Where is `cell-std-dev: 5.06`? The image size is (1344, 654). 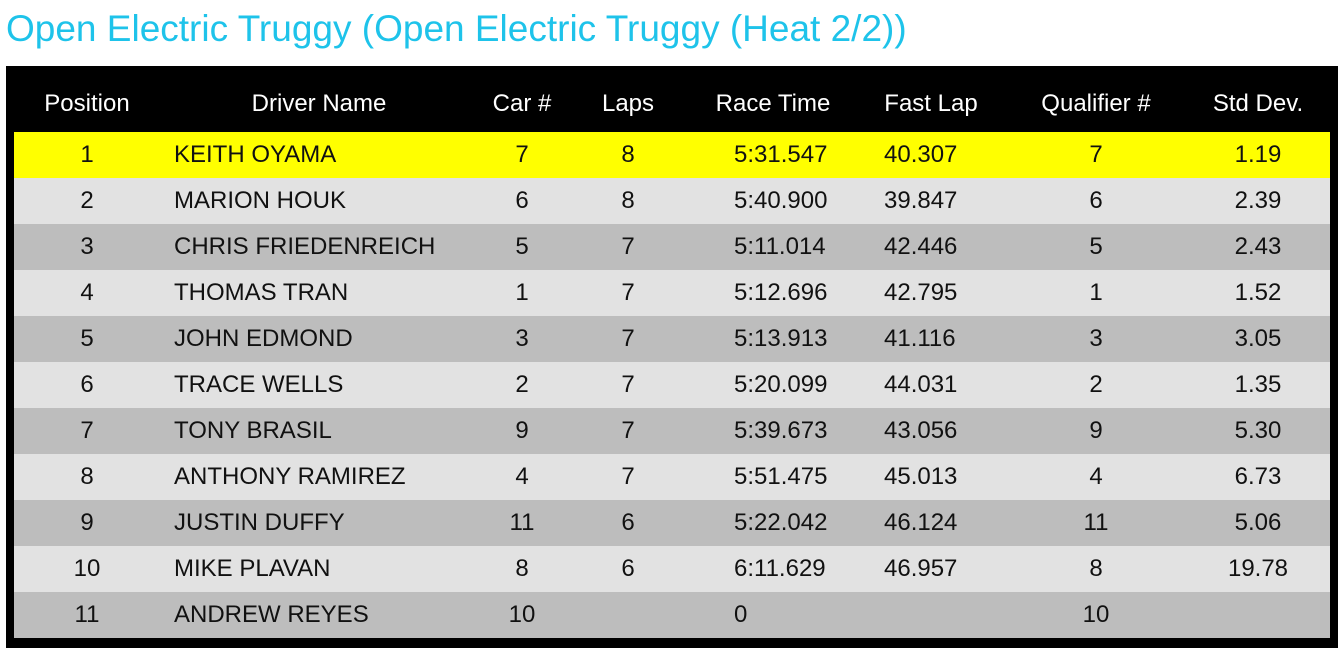
cell-std-dev: 5.06 is located at coordinates (1258, 523).